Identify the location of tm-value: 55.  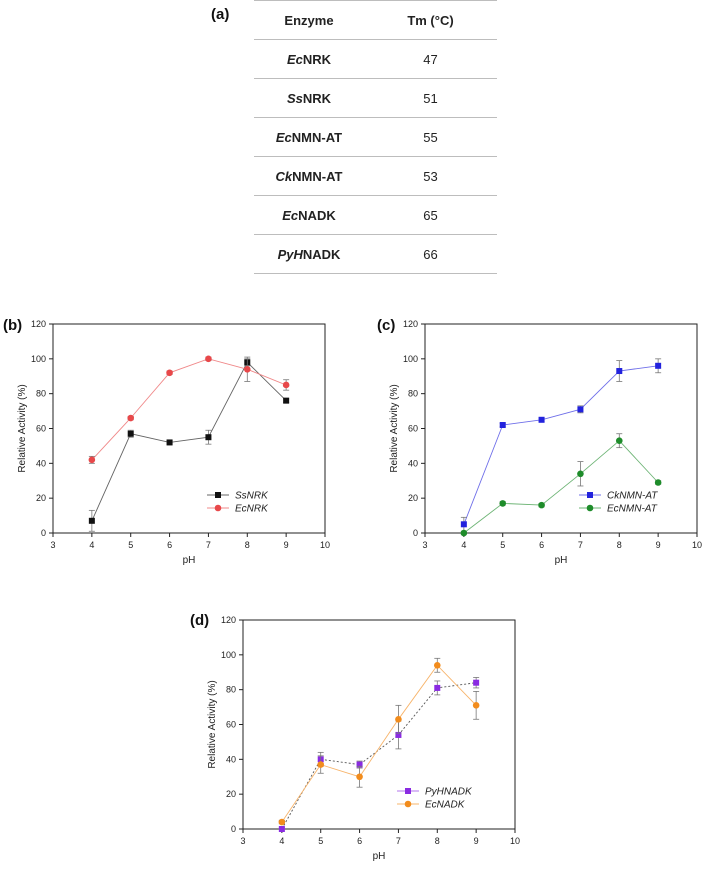
(430, 137).